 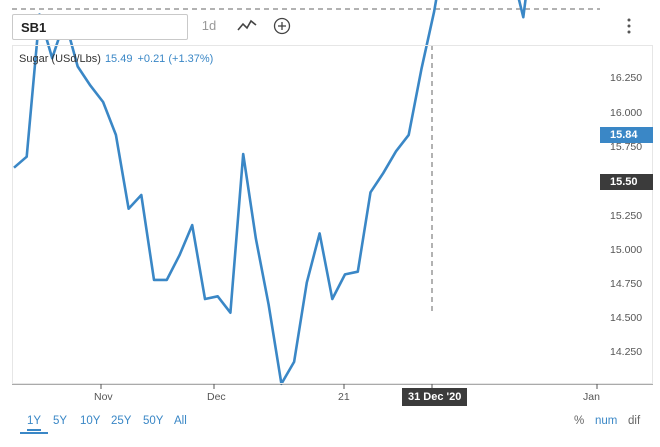 What do you see at coordinates (34, 421) in the screenshot?
I see `range-button-1y: 1Y` at bounding box center [34, 421].